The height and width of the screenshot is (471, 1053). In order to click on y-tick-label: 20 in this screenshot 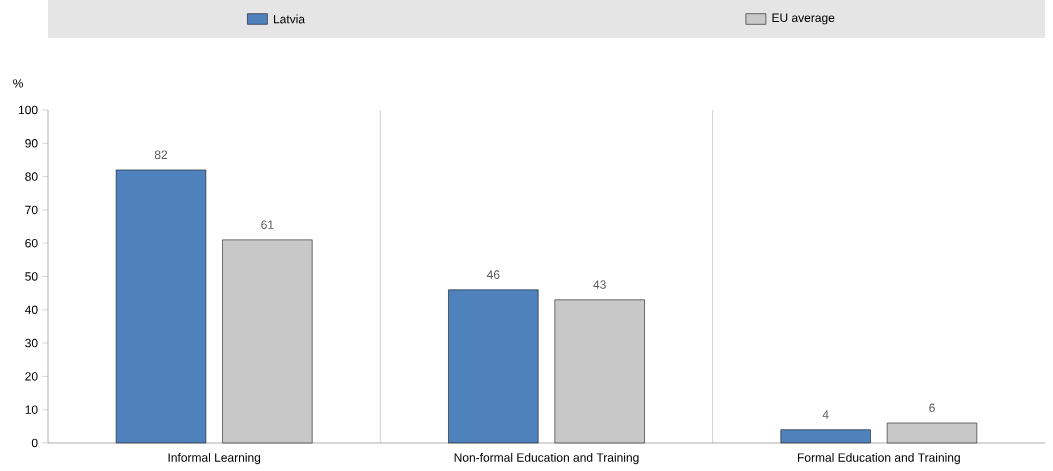, I will do `click(31, 376)`.